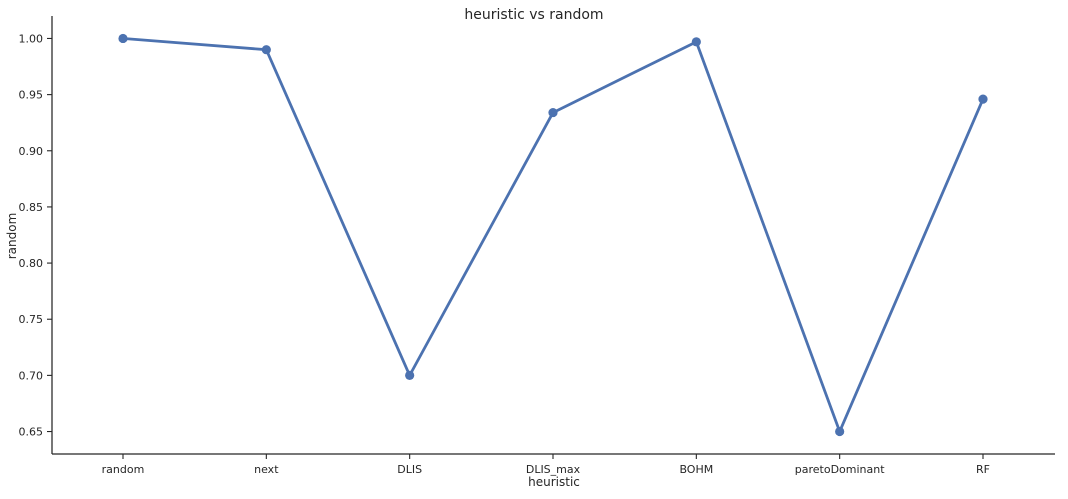 The height and width of the screenshot is (499, 1068). I want to click on y-tick-label: 0.95, so click(31, 95).